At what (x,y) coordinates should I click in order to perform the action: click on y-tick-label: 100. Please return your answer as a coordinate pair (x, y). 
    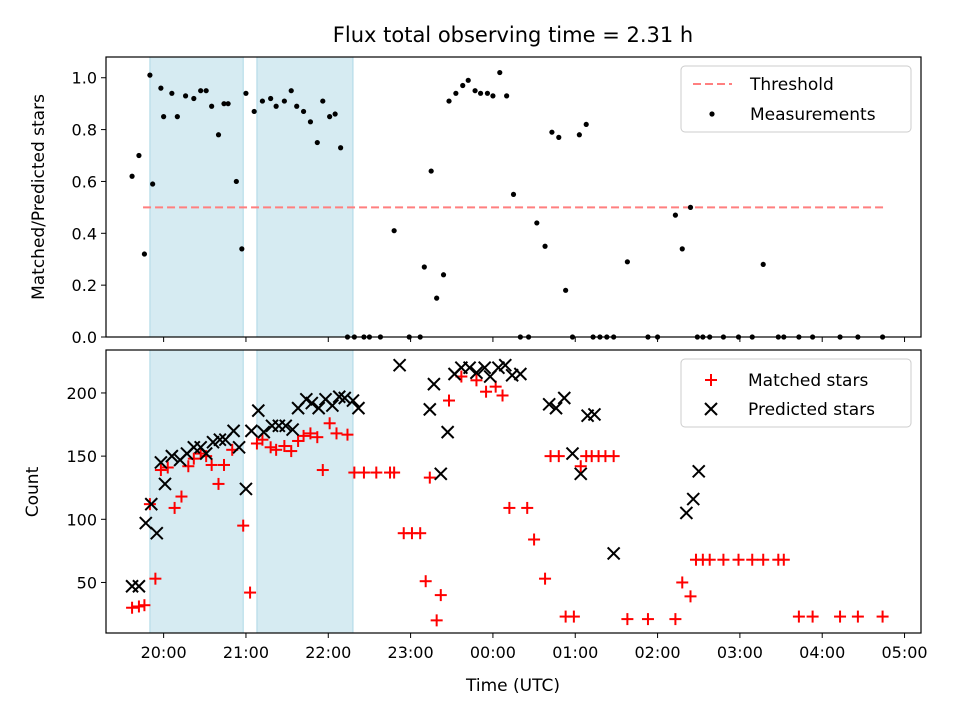
    Looking at the image, I should click on (81, 519).